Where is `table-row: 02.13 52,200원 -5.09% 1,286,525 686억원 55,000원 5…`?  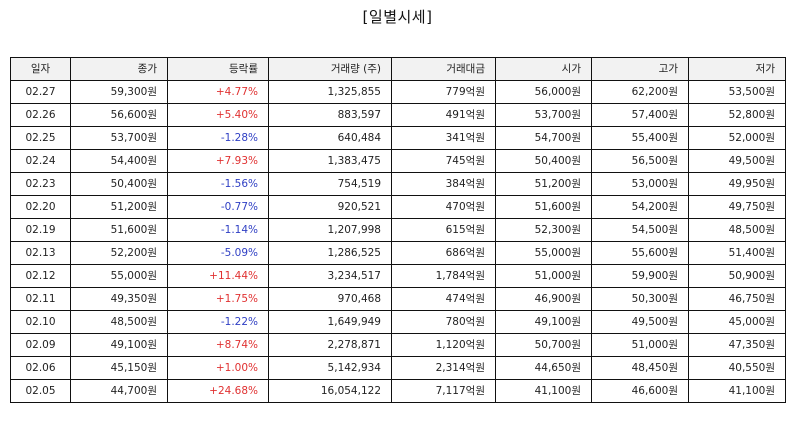 table-row: 02.13 52,200원 -5.09% 1,286,525 686억원 55,000원 5… is located at coordinates (398, 253).